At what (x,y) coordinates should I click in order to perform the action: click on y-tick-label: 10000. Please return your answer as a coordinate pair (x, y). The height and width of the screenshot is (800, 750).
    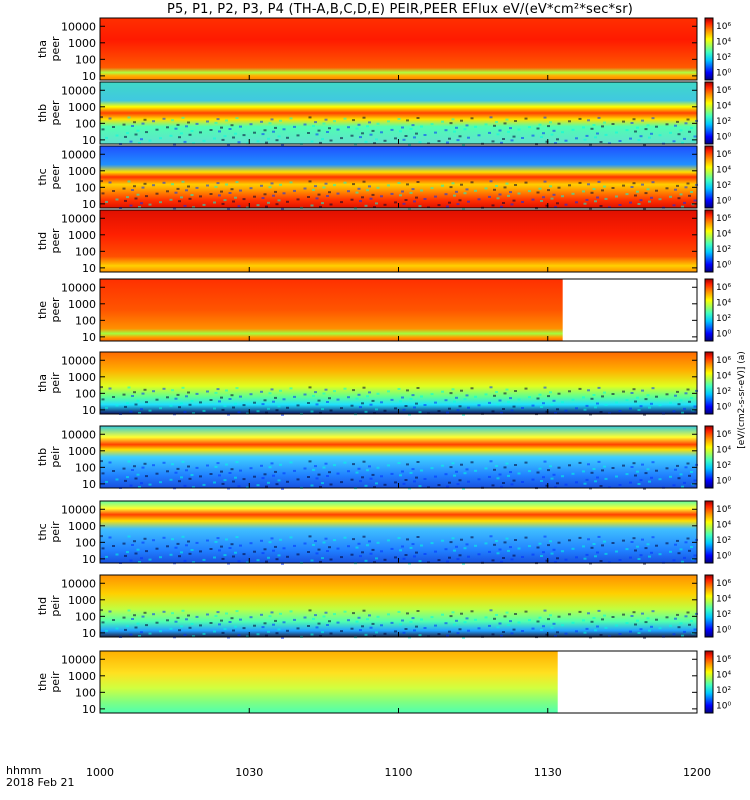
    Looking at the image, I should click on (78, 659).